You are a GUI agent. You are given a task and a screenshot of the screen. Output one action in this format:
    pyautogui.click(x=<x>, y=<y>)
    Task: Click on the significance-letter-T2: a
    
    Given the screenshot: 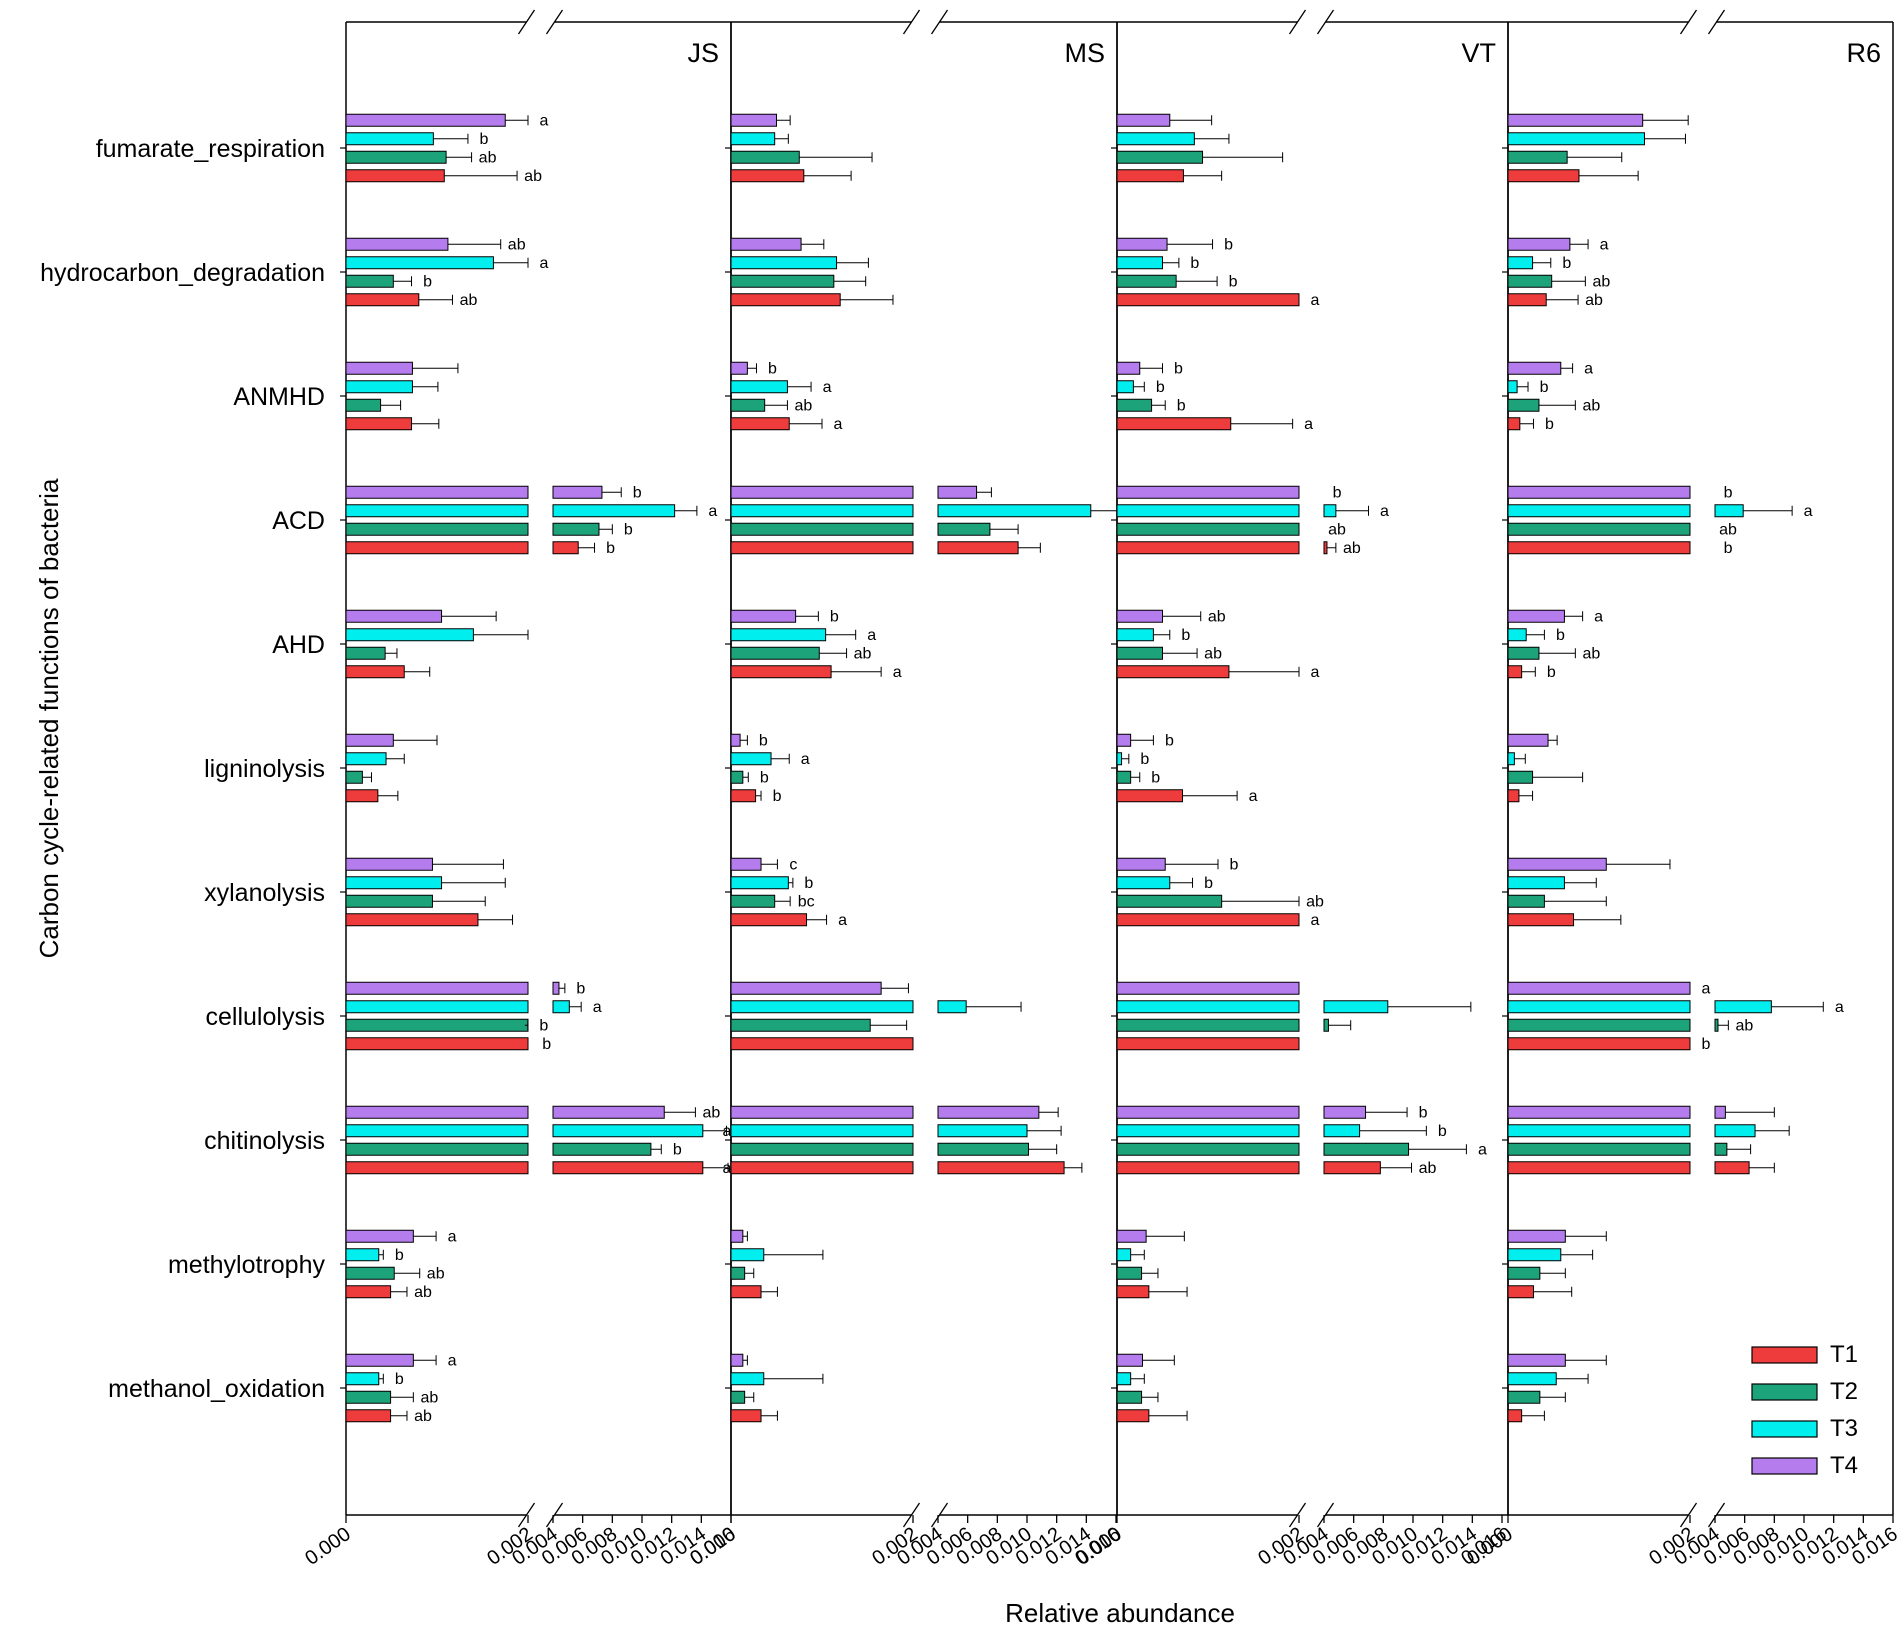 What is the action you would take?
    pyautogui.click(x=1482, y=1149)
    